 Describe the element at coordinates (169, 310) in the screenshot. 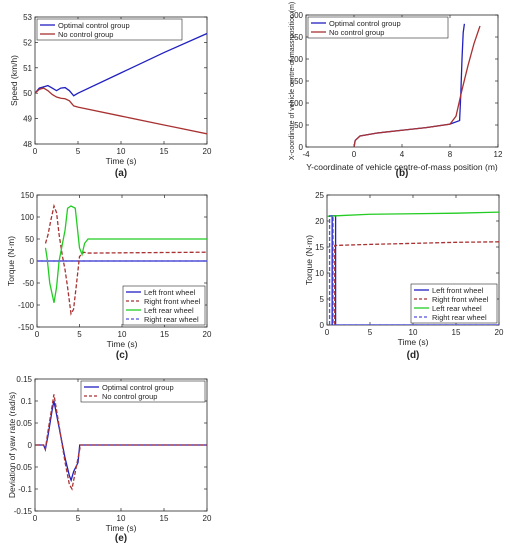

I see `legend-label: Left rear wheel` at that location.